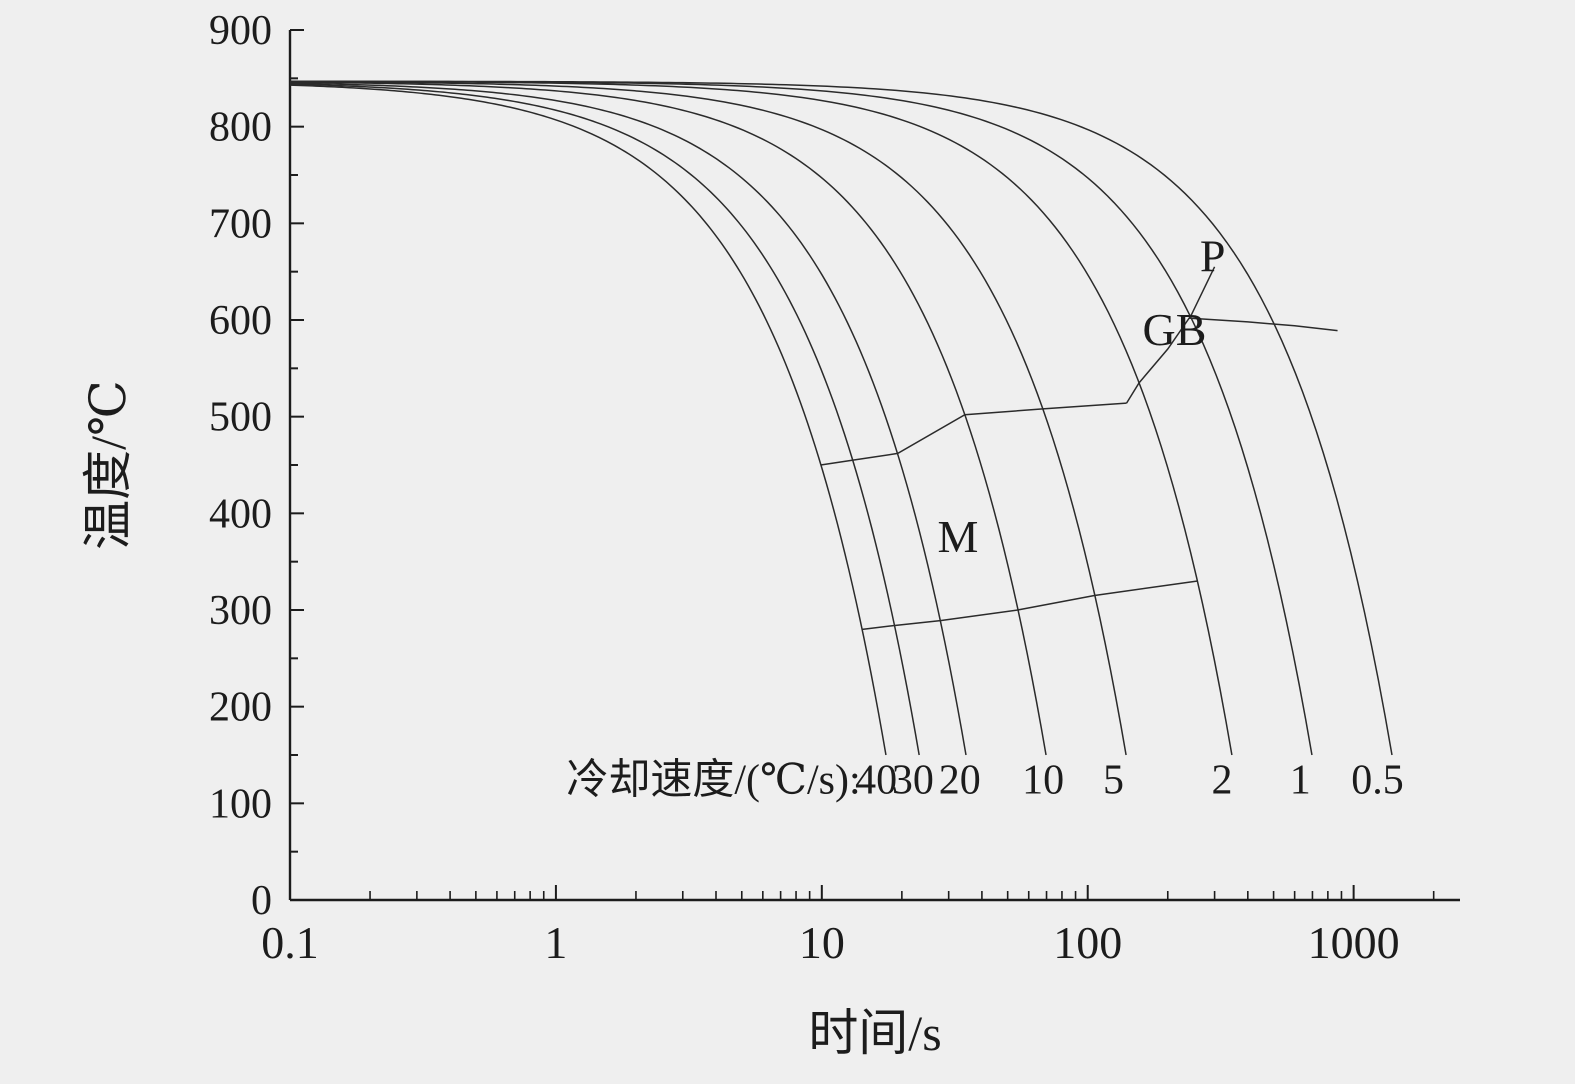  Describe the element at coordinates (848, 926) in the screenshot. I see `x-ticks: 0.1 1 10 100 1000` at that location.